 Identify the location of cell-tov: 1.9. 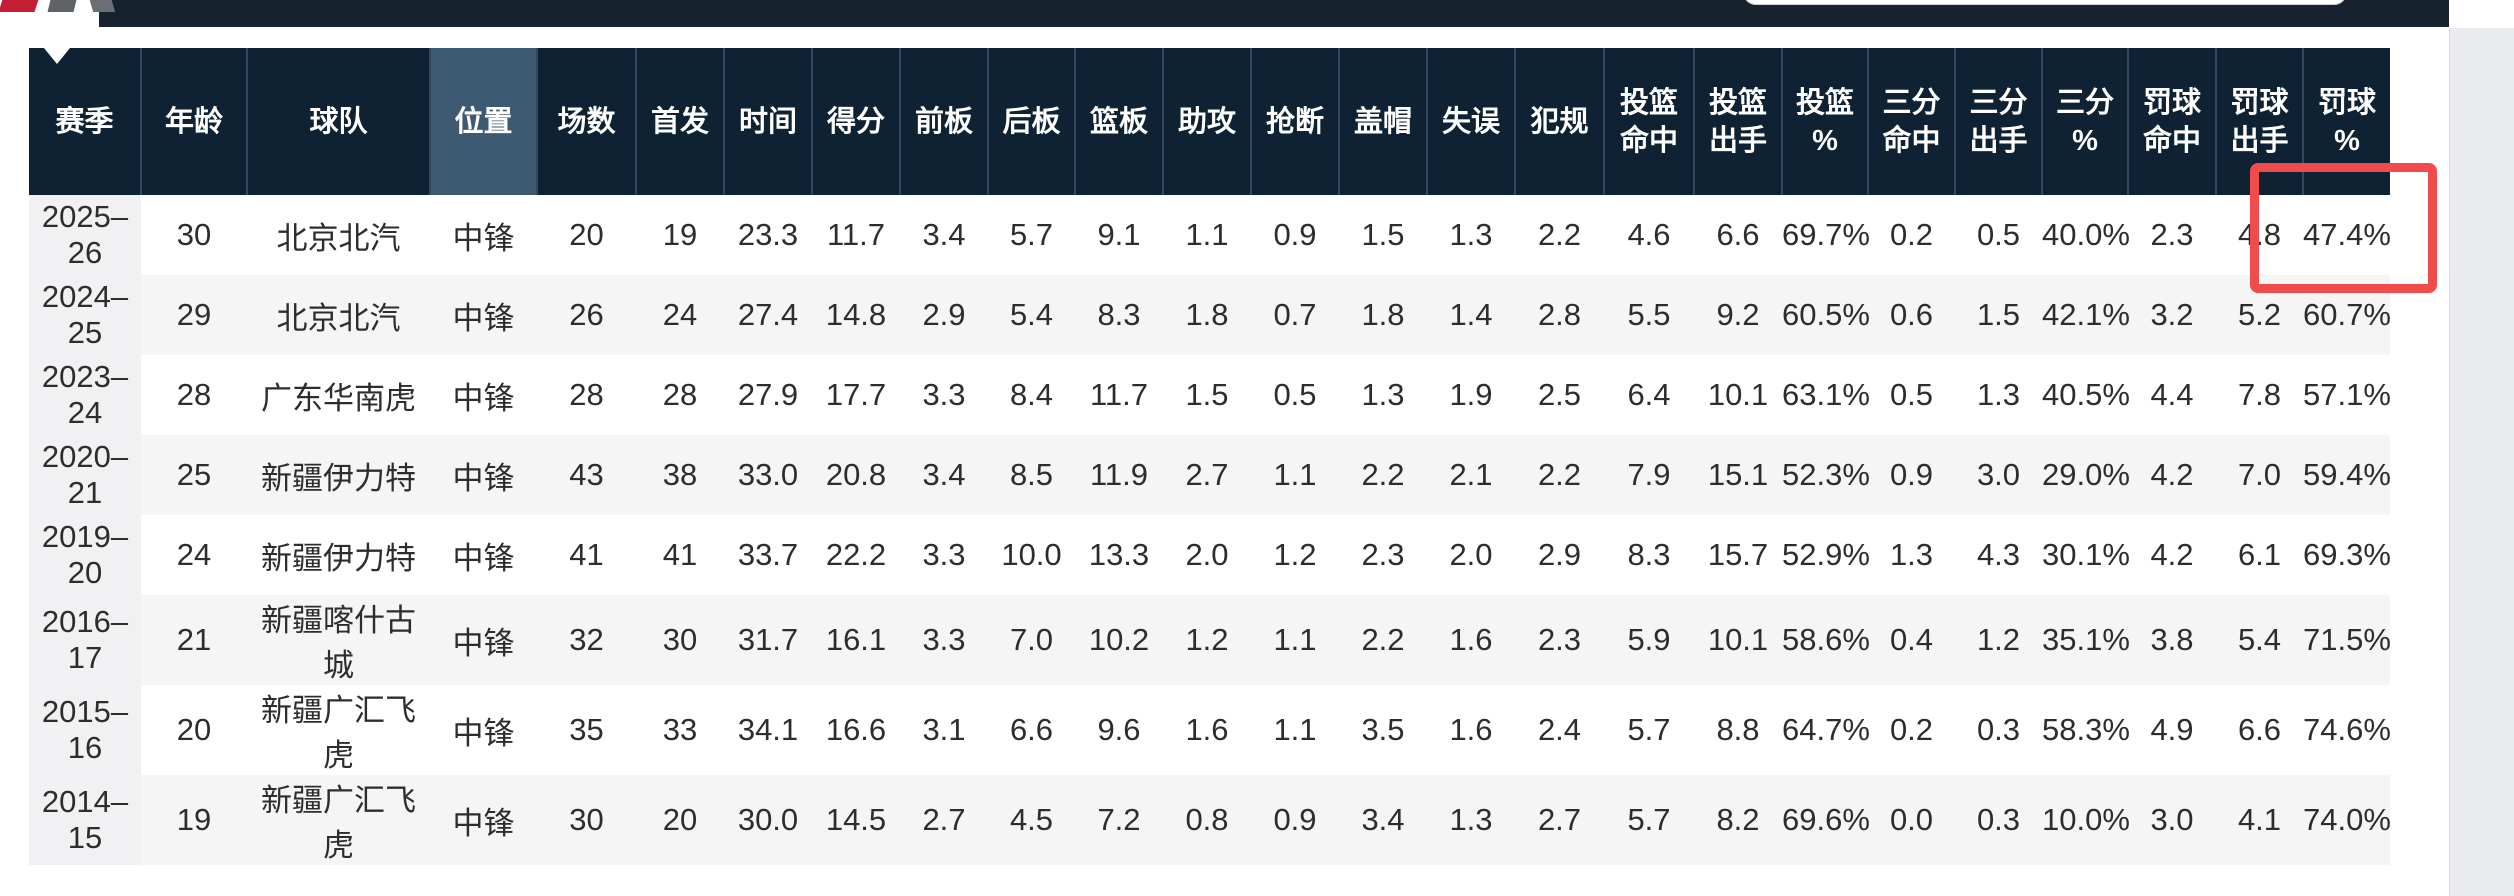
(1471, 395).